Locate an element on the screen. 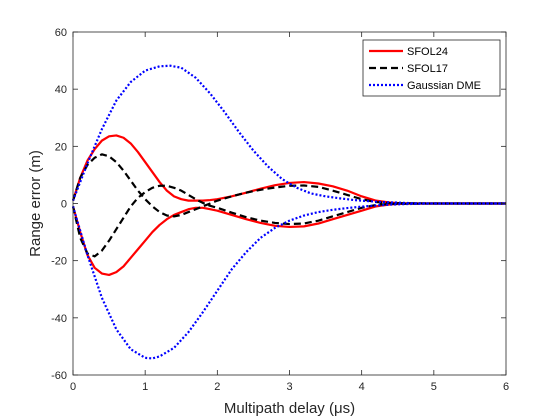 The width and height of the screenshot is (560, 420). x-tick-label: 2 is located at coordinates (217, 387).